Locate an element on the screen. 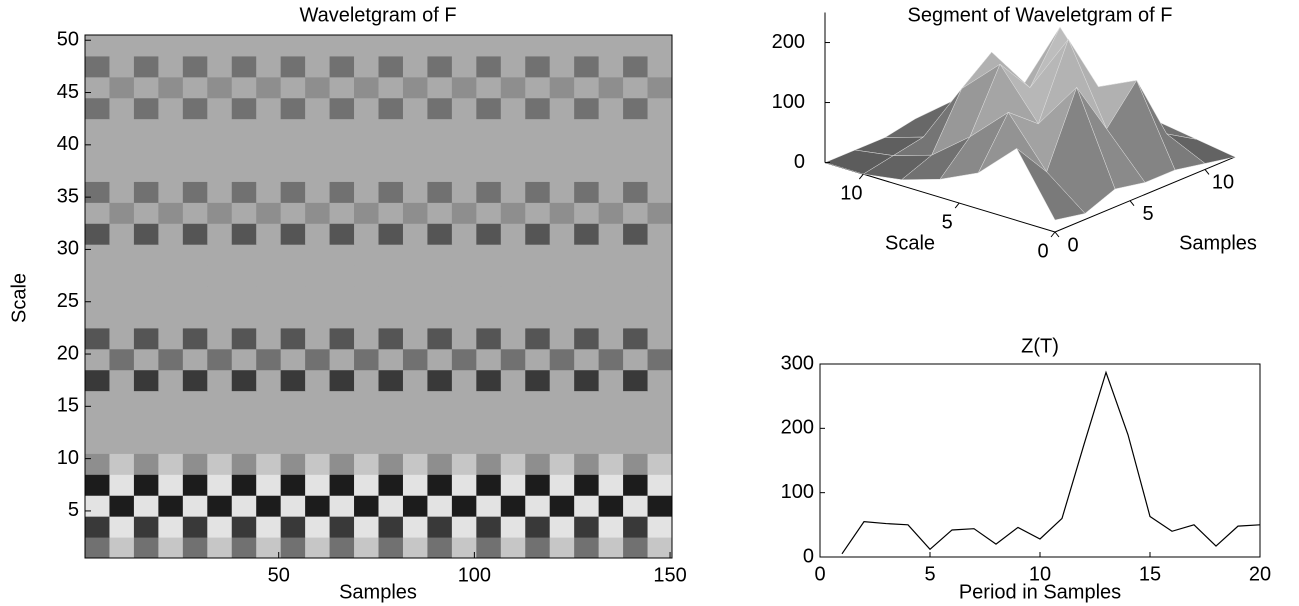 The width and height of the screenshot is (1299, 606). x-tick-label: 10 is located at coordinates (1223, 183).